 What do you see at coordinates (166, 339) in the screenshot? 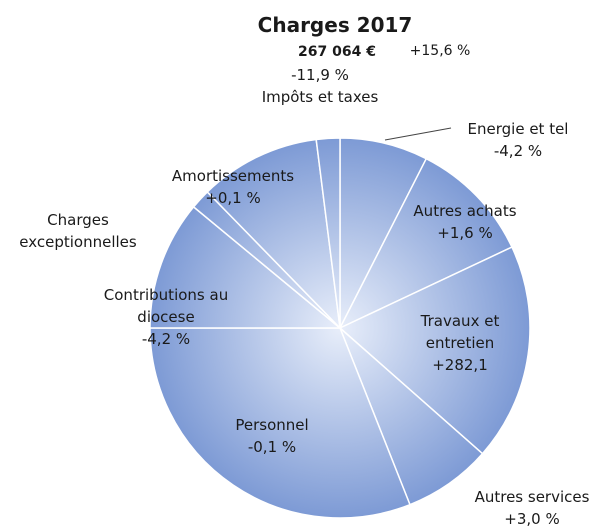
I see `slice-change-6: -4,2 %` at bounding box center [166, 339].